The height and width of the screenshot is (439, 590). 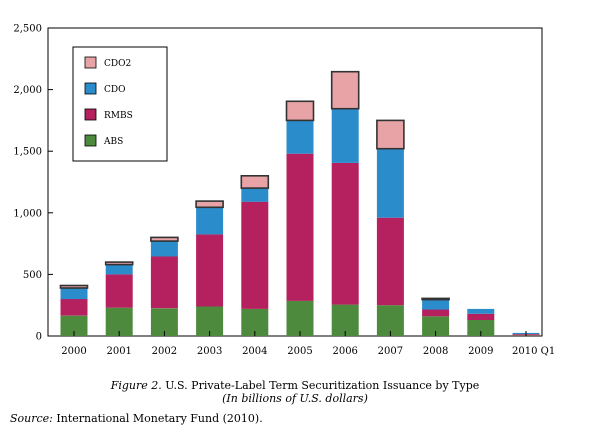 I want to click on bar-abs-2008, so click(x=436, y=326).